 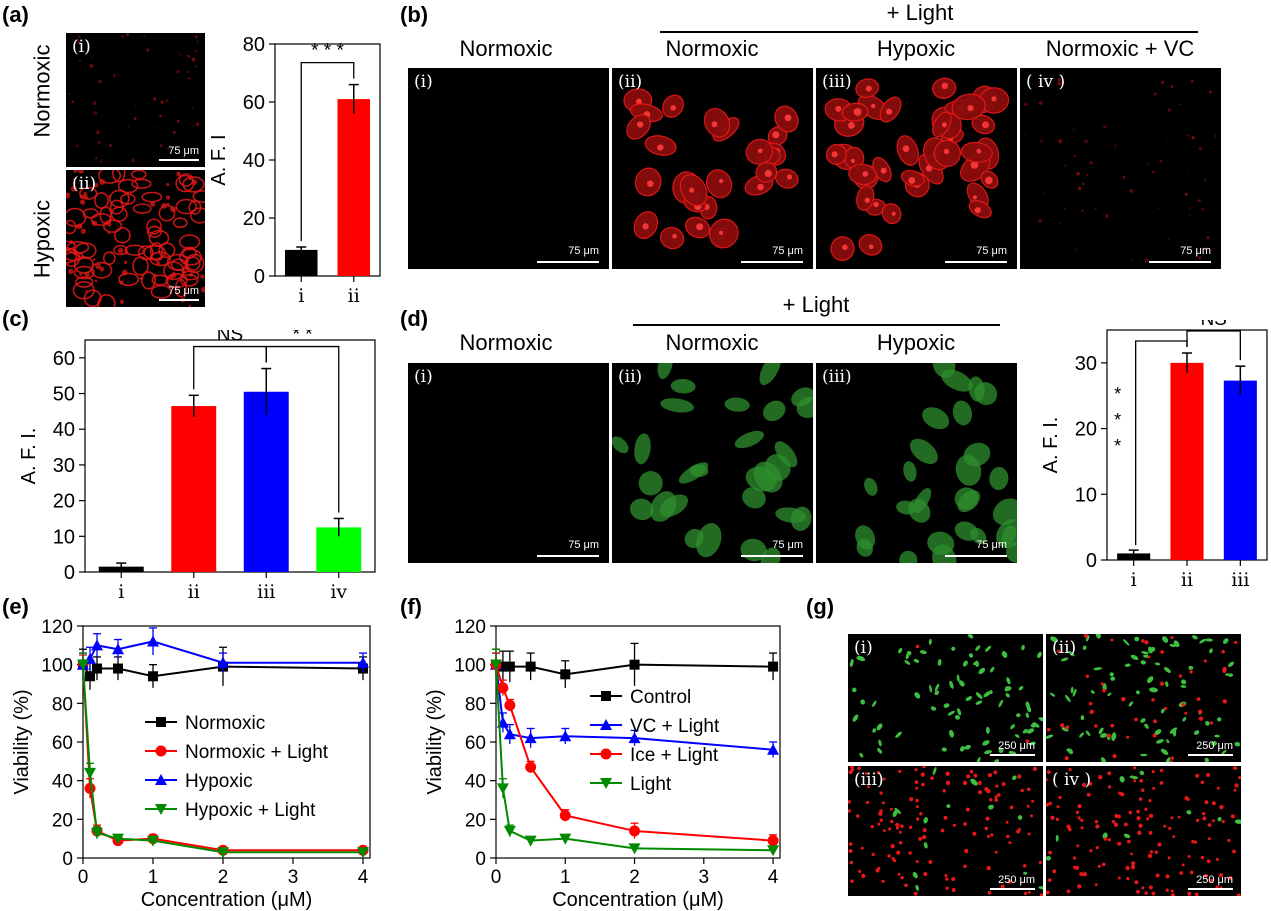 What do you see at coordinates (67, 859) in the screenshot?
I see `y-tick-label: 0` at bounding box center [67, 859].